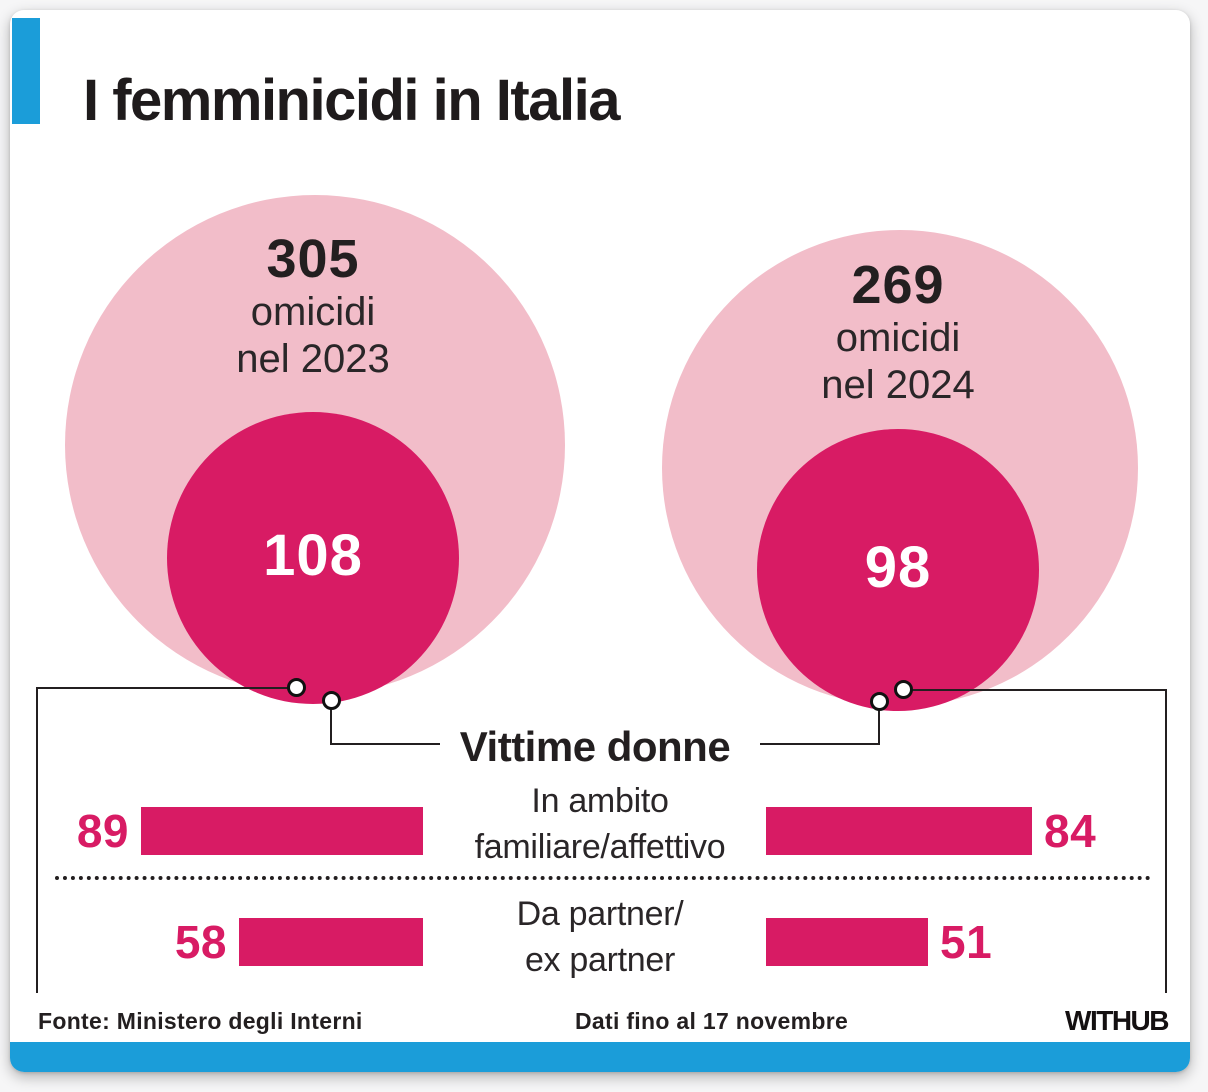 This screenshot has width=1208, height=1092. What do you see at coordinates (102, 831) in the screenshot?
I see `bar-value-2023-family: 89` at bounding box center [102, 831].